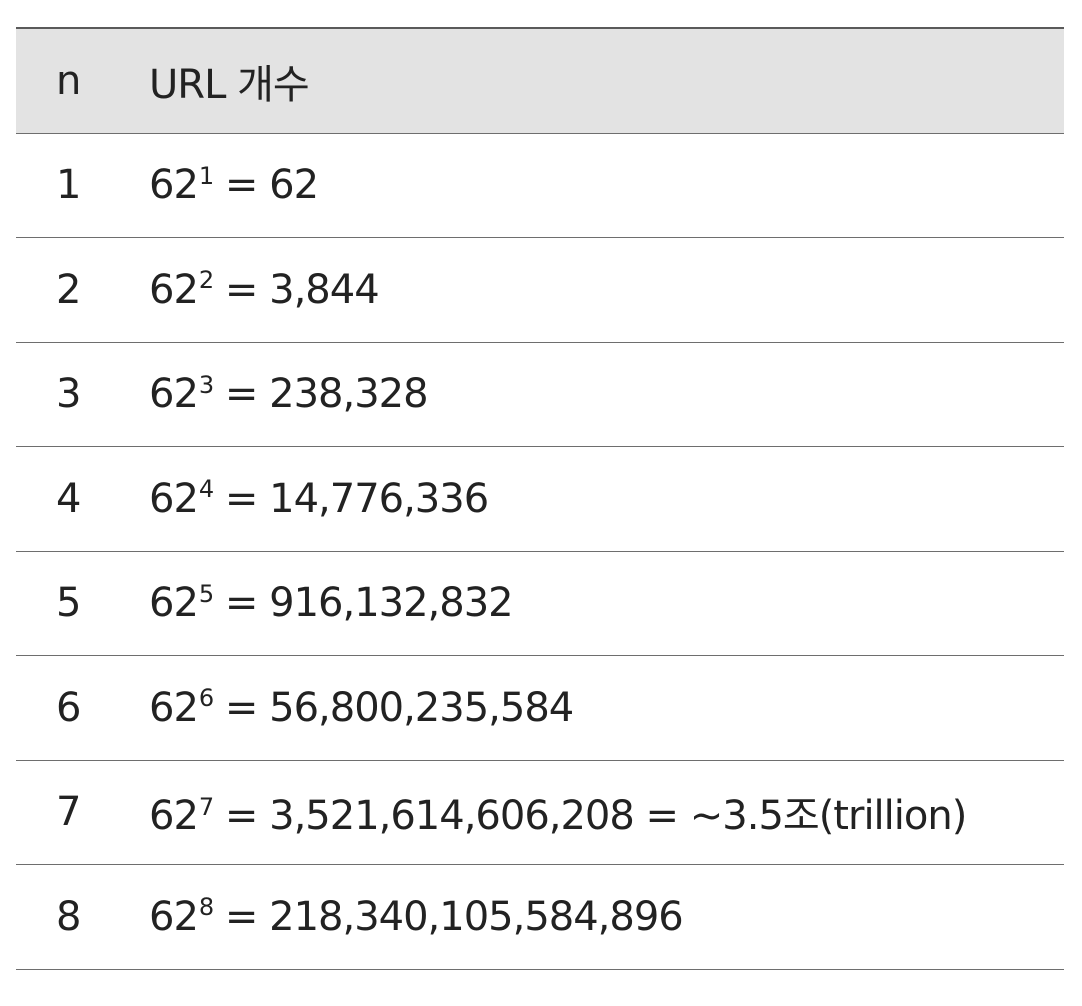 The height and width of the screenshot is (1006, 1082). I want to click on table-row: 8 628 = 218,340,105,584,896, so click(540, 917).